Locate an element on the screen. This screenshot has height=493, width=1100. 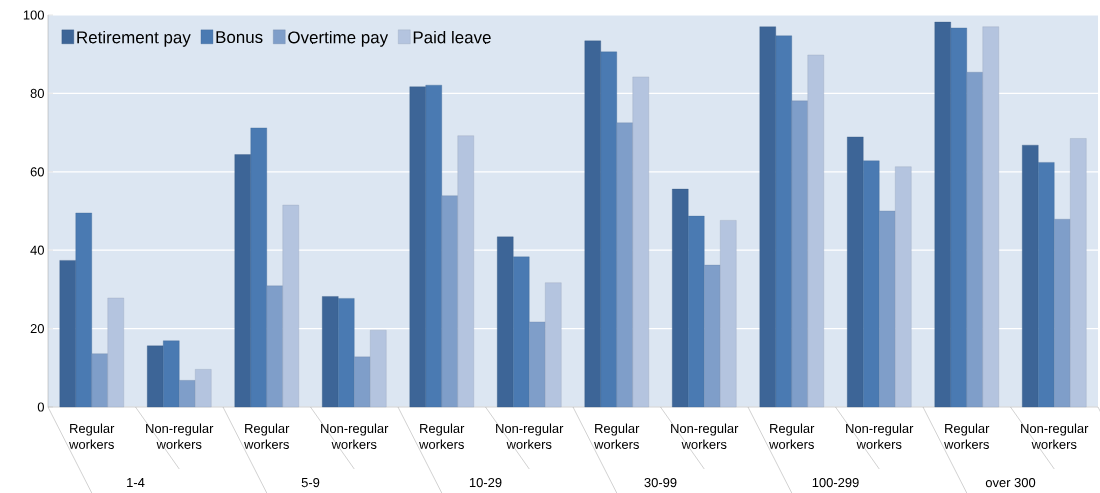
y-tick-label: 60 is located at coordinates (37, 172).